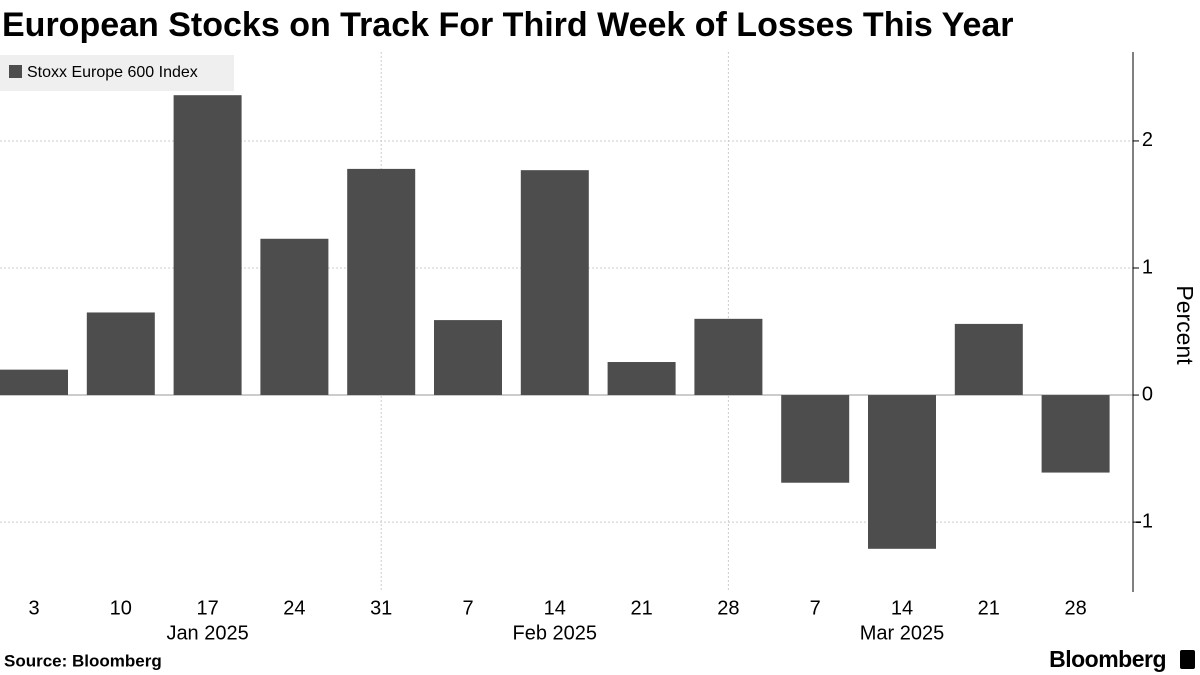 The image size is (1200, 675). Describe the element at coordinates (1144, 521) in the screenshot. I see `y-tick-label: -1` at that location.